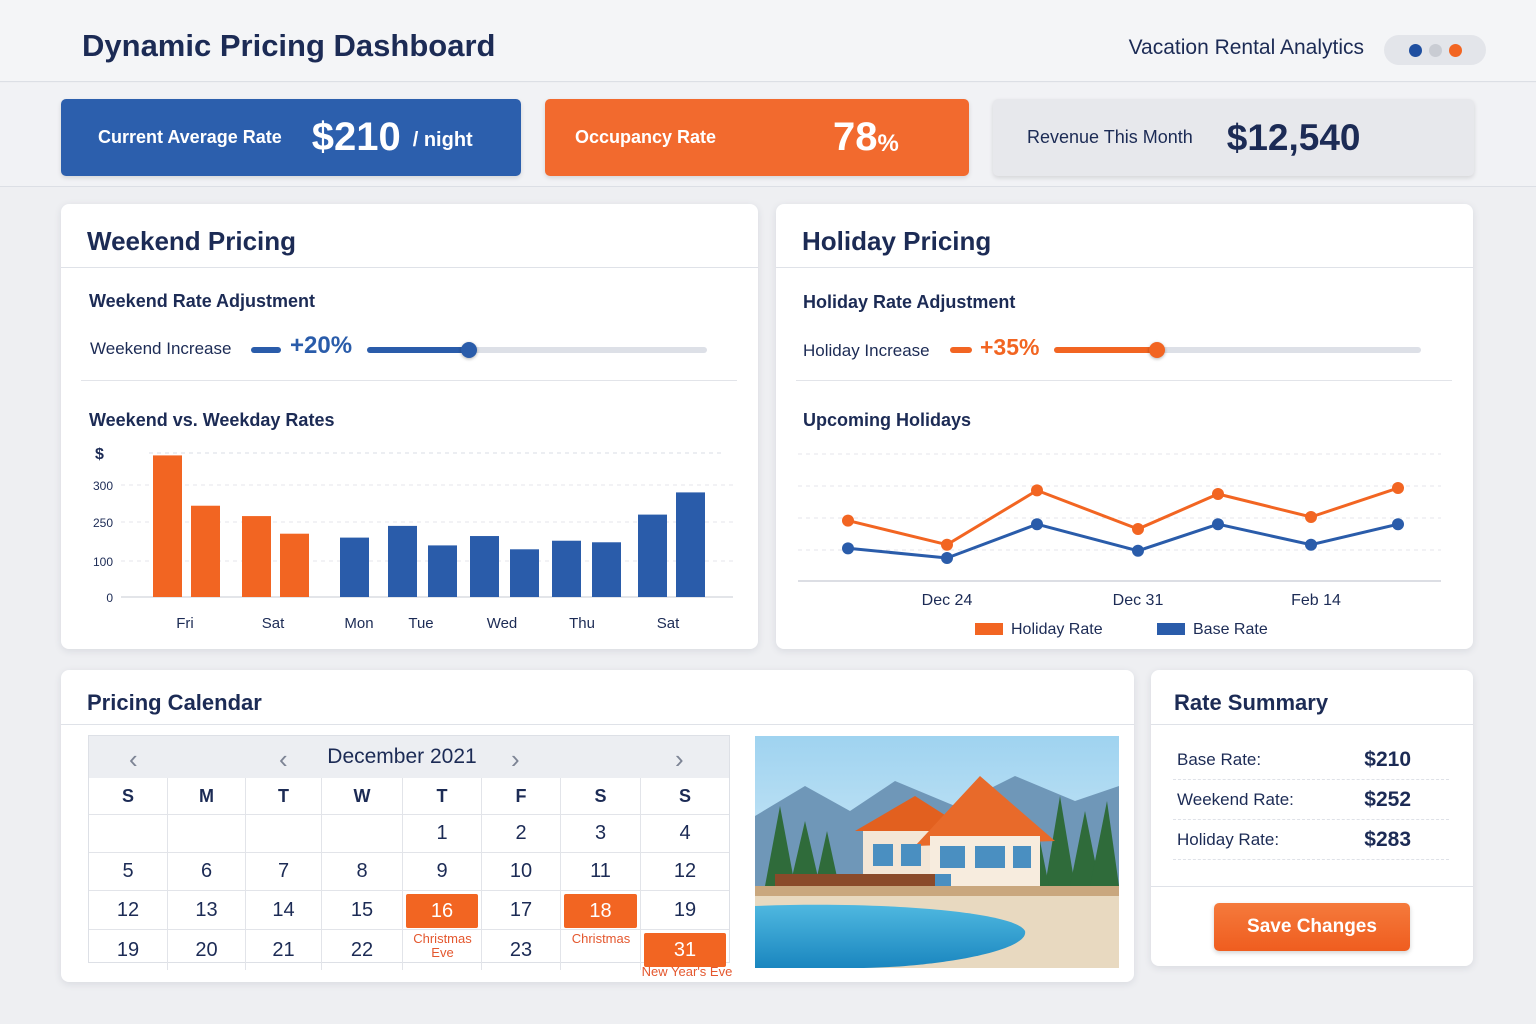 The width and height of the screenshot is (1536, 1024). I want to click on calendar-day: 1, so click(442, 833).